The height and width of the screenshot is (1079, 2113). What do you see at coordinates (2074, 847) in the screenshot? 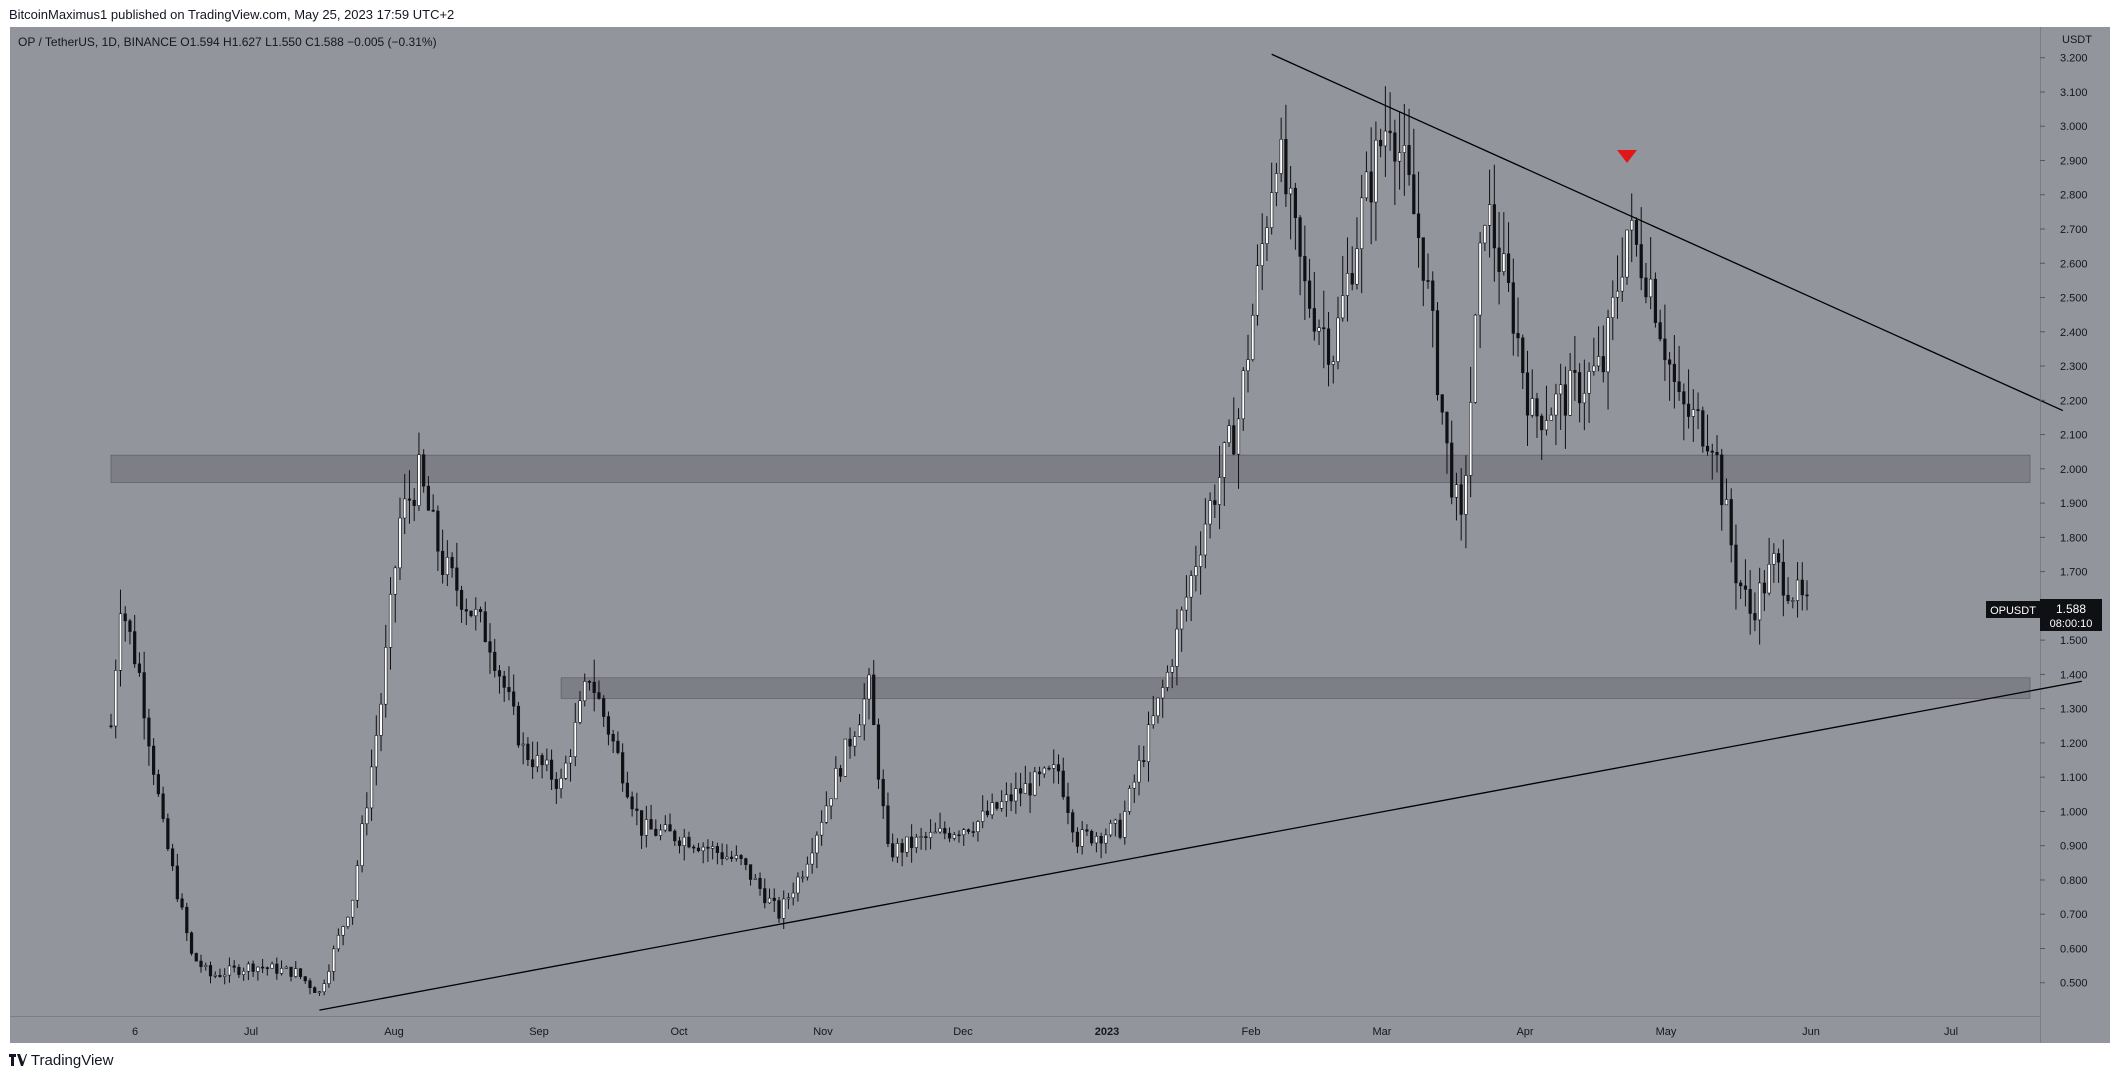
I see `price-tick-label: 0.900` at bounding box center [2074, 847].